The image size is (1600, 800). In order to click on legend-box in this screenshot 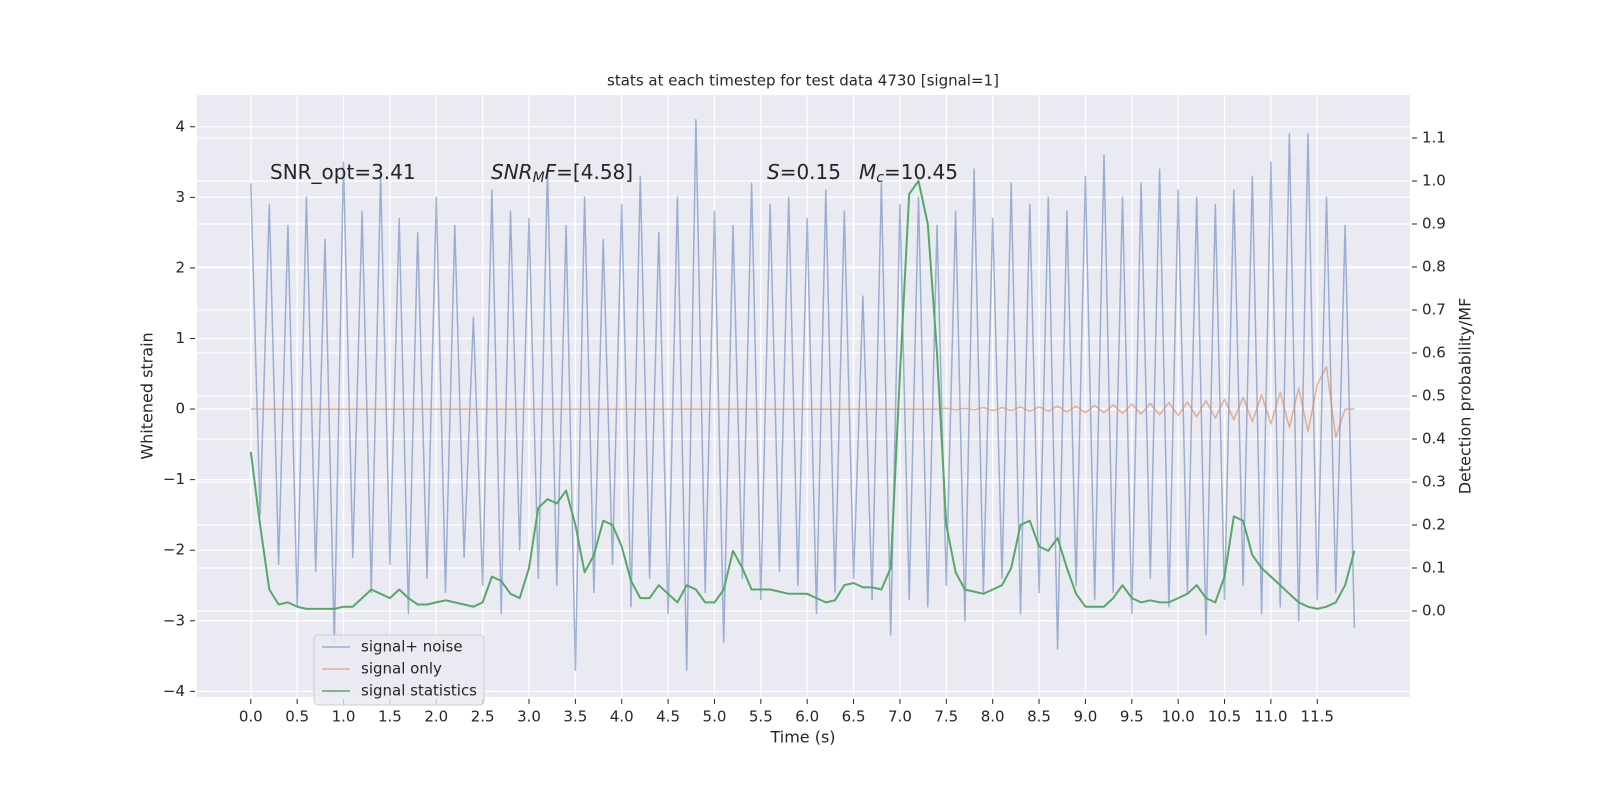, I will do `click(399, 670)`.